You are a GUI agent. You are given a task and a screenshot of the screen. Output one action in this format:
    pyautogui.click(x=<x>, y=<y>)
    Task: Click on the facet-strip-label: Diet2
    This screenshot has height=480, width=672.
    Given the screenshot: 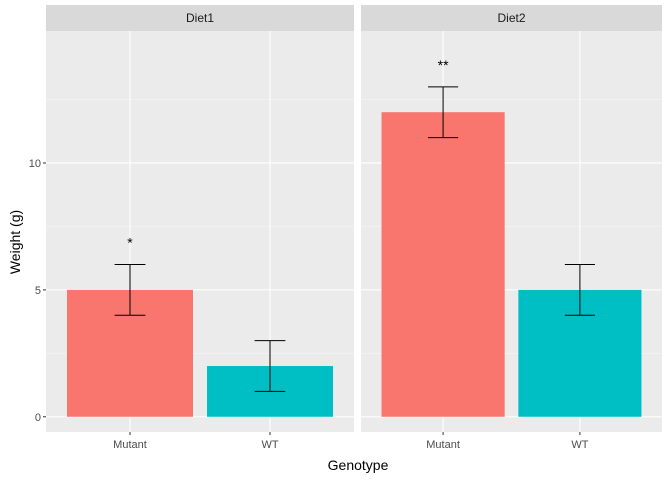 What is the action you would take?
    pyautogui.click(x=511, y=18)
    